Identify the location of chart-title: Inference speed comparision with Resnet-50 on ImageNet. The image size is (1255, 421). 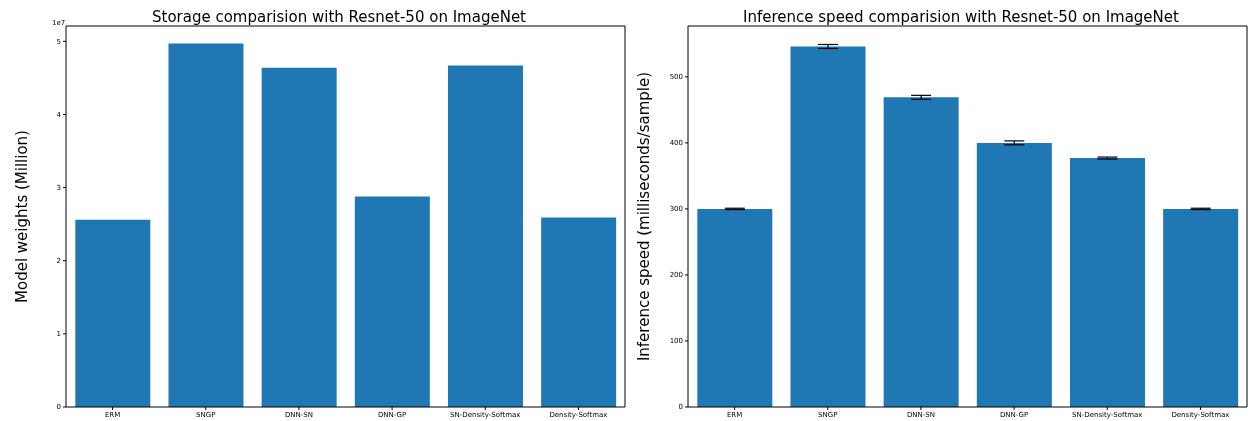
(961, 17).